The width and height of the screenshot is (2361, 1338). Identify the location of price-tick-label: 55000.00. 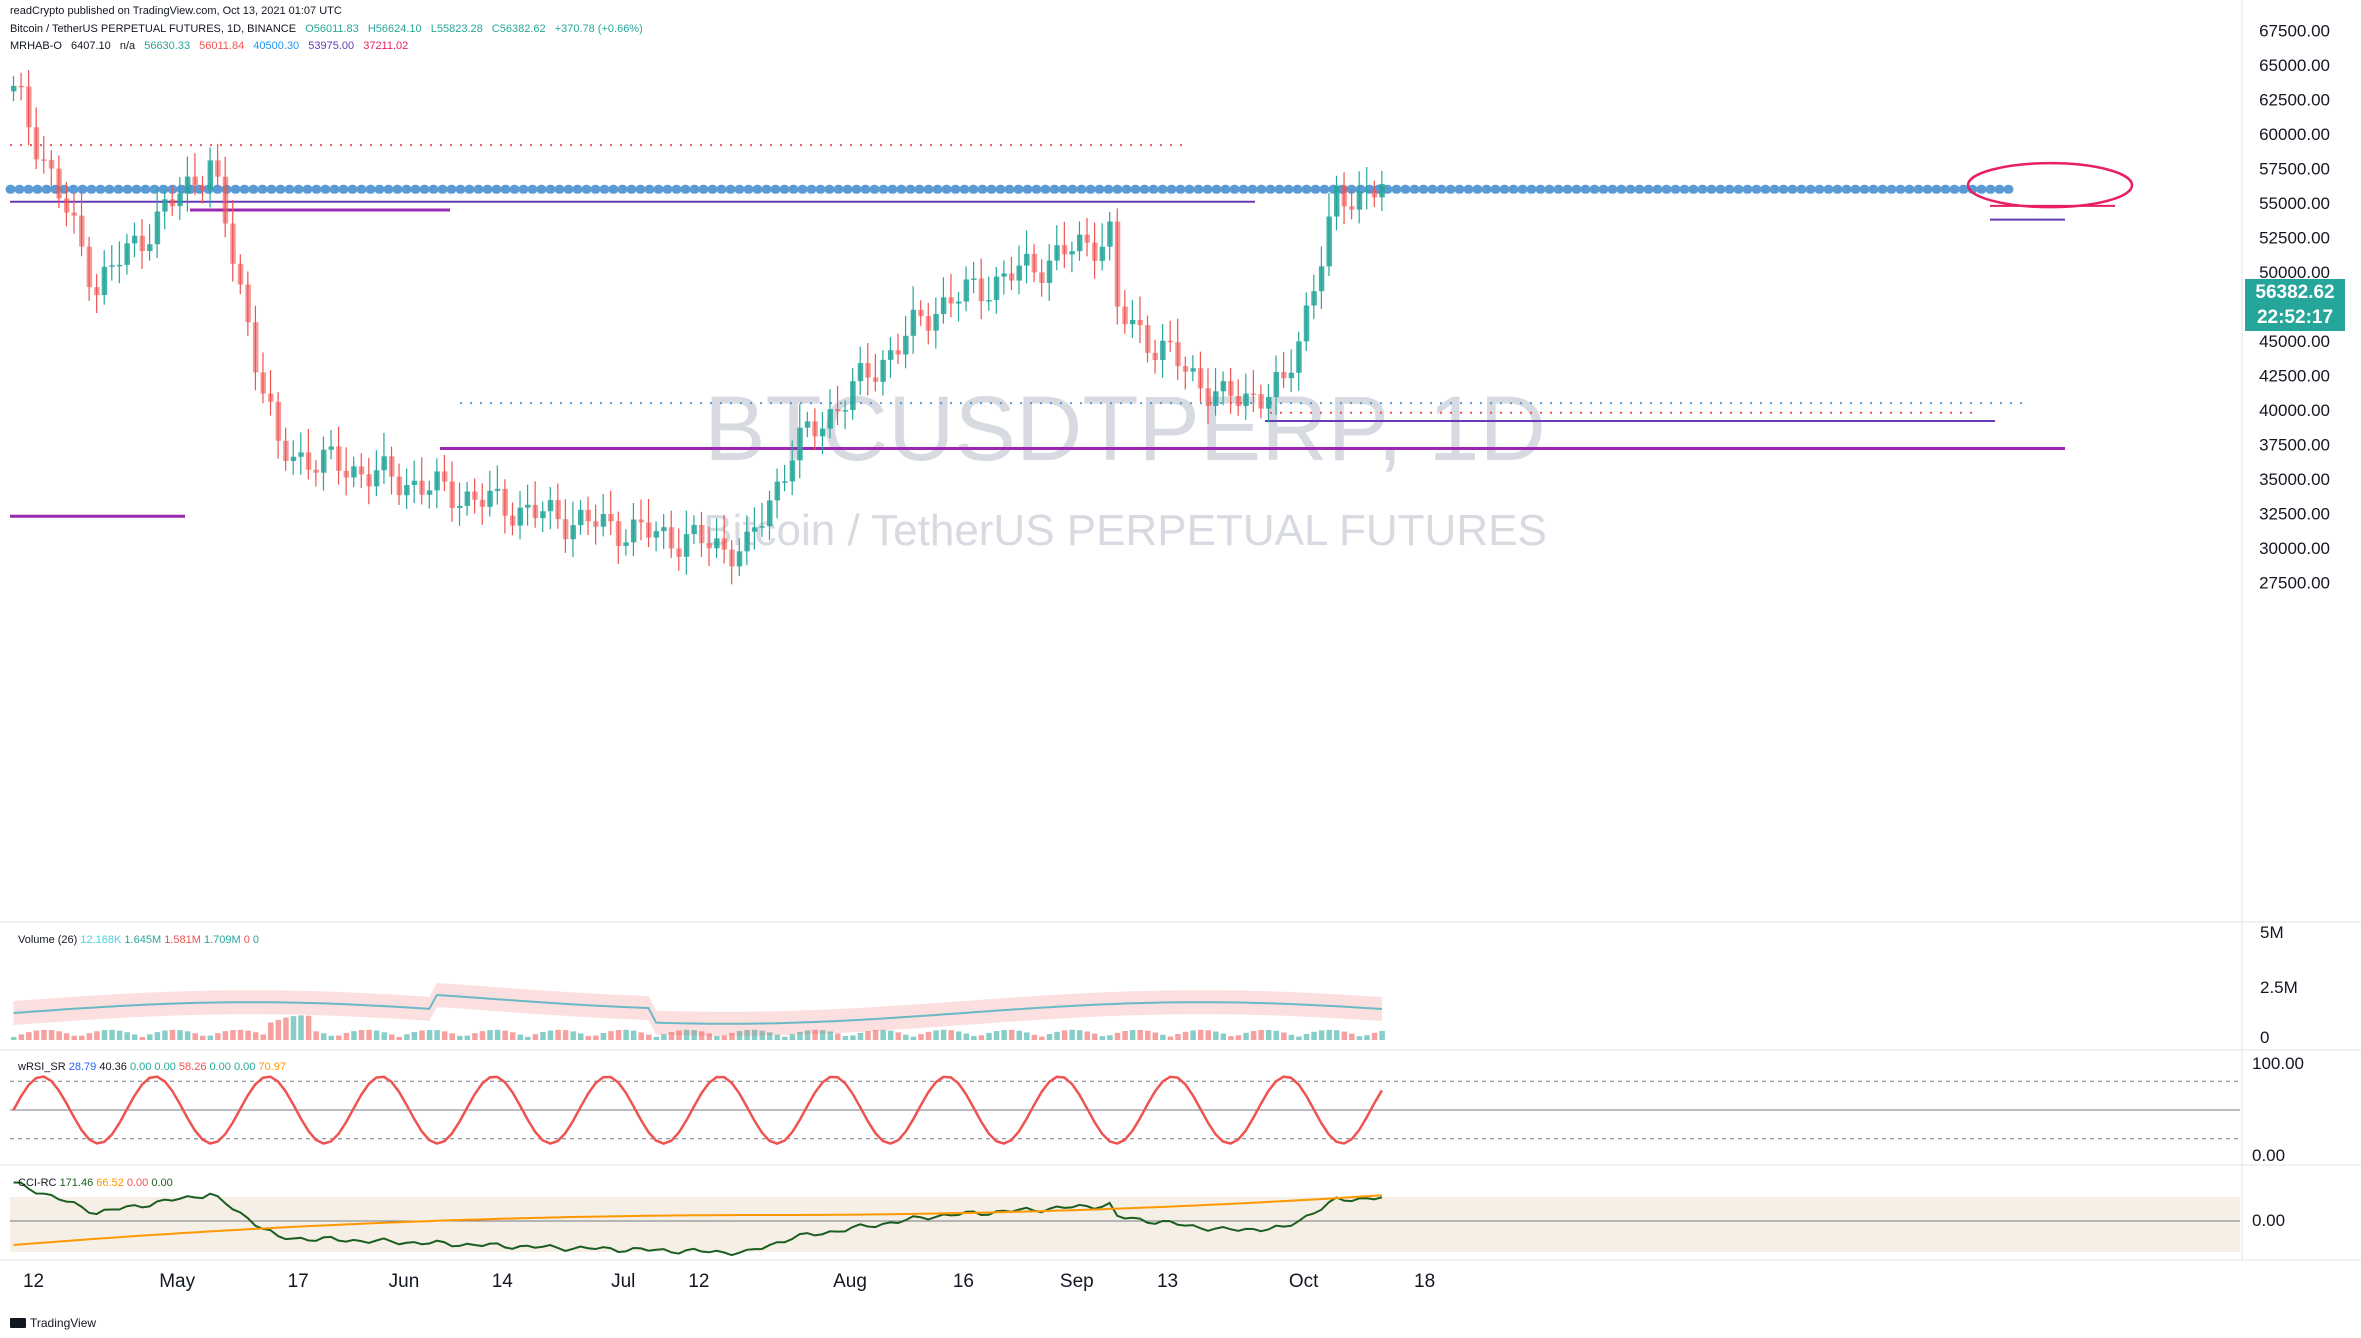
(2294, 203).